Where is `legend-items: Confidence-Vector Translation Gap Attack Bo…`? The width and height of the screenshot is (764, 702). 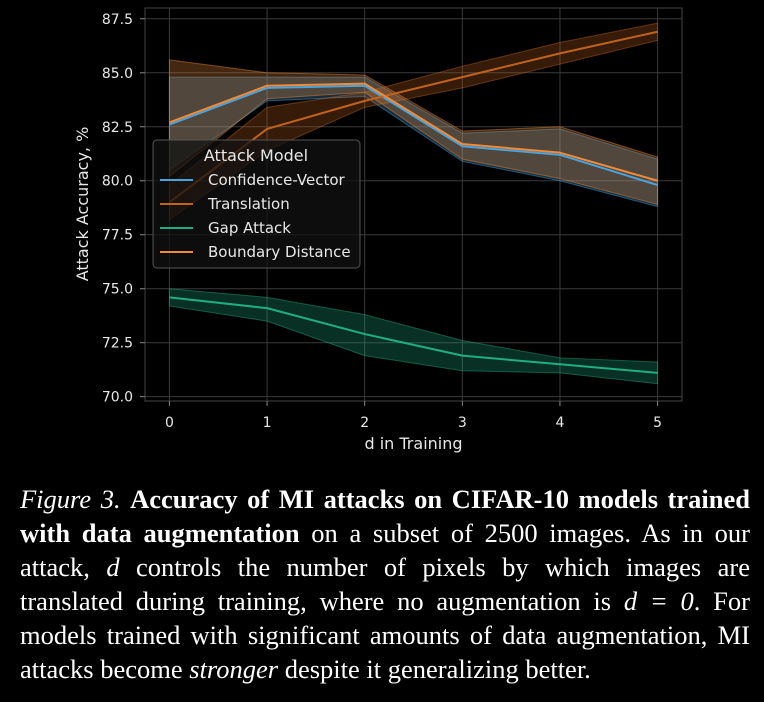
legend-items: Confidence-Vector Translation Gap Attack Bo… is located at coordinates (255, 216).